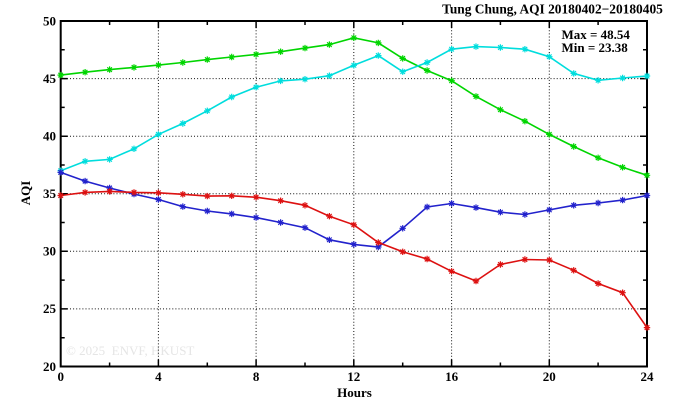 The image size is (674, 409). I want to click on svg-text: 12, so click(353, 376).